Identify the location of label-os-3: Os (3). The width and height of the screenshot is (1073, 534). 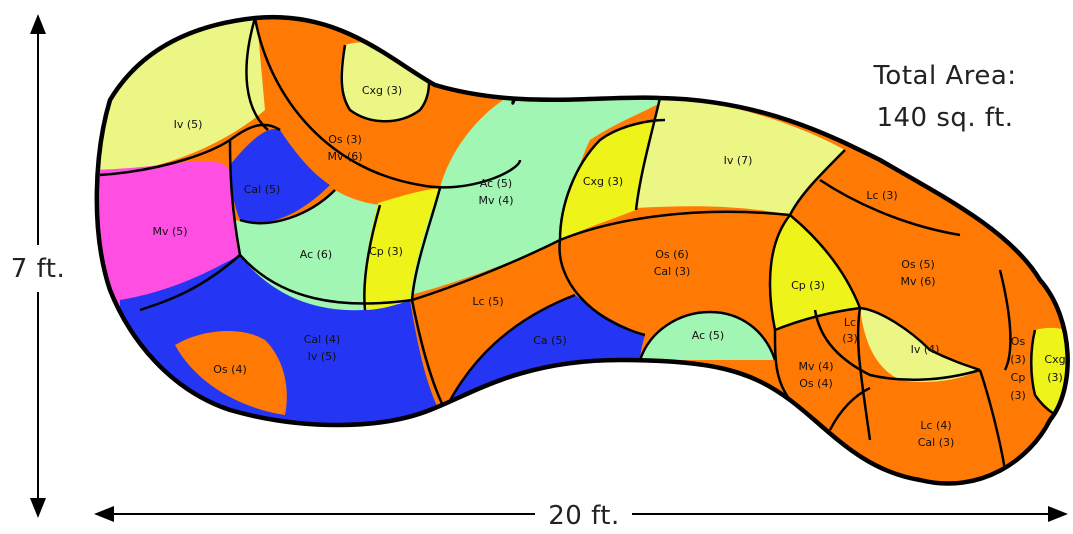
(344, 139).